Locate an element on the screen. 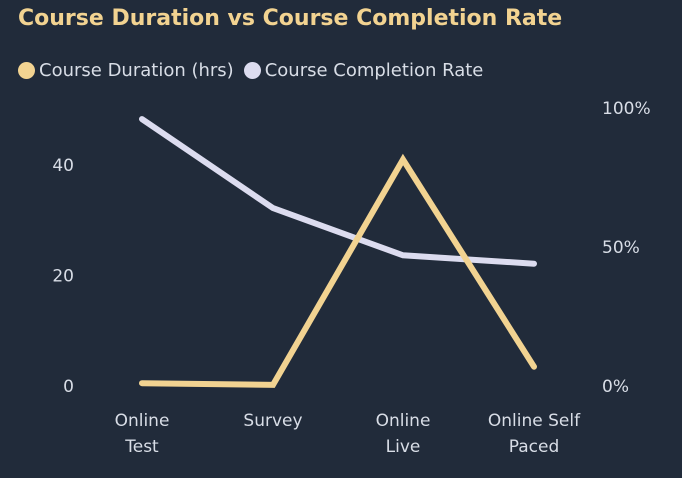  left-y-axis: 0 20 40 is located at coordinates (63, 276).